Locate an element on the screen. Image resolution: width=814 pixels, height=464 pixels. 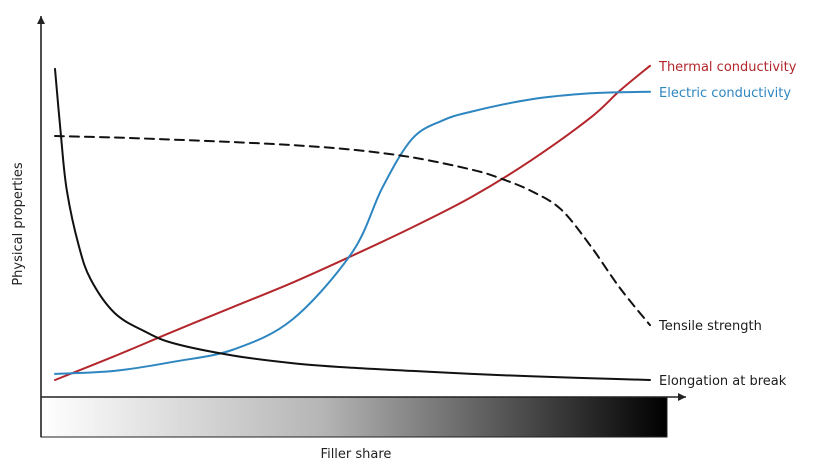
series-label-tensile-strength: Tensile strength is located at coordinates (710, 326).